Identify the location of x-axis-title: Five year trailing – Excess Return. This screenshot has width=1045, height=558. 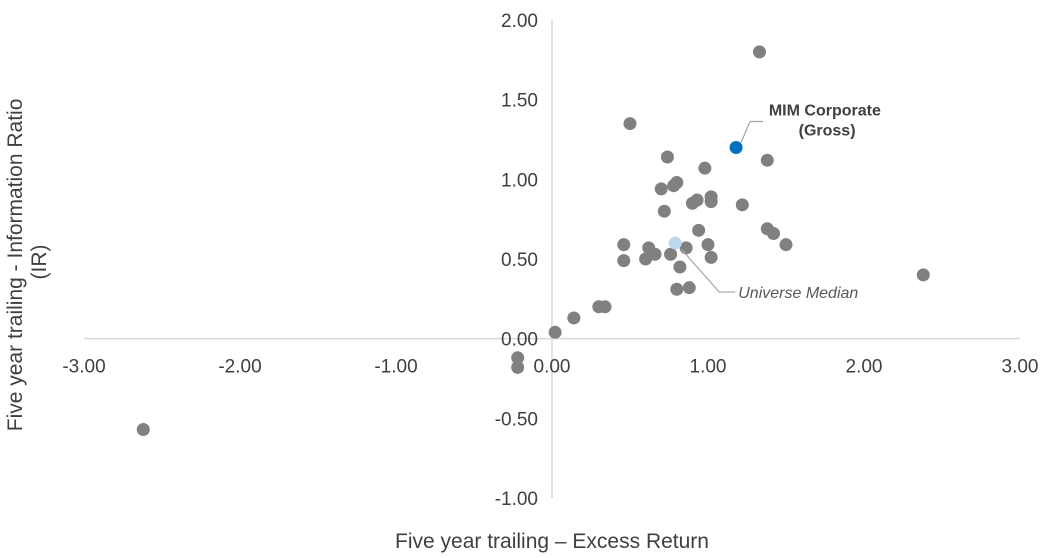
(552, 541).